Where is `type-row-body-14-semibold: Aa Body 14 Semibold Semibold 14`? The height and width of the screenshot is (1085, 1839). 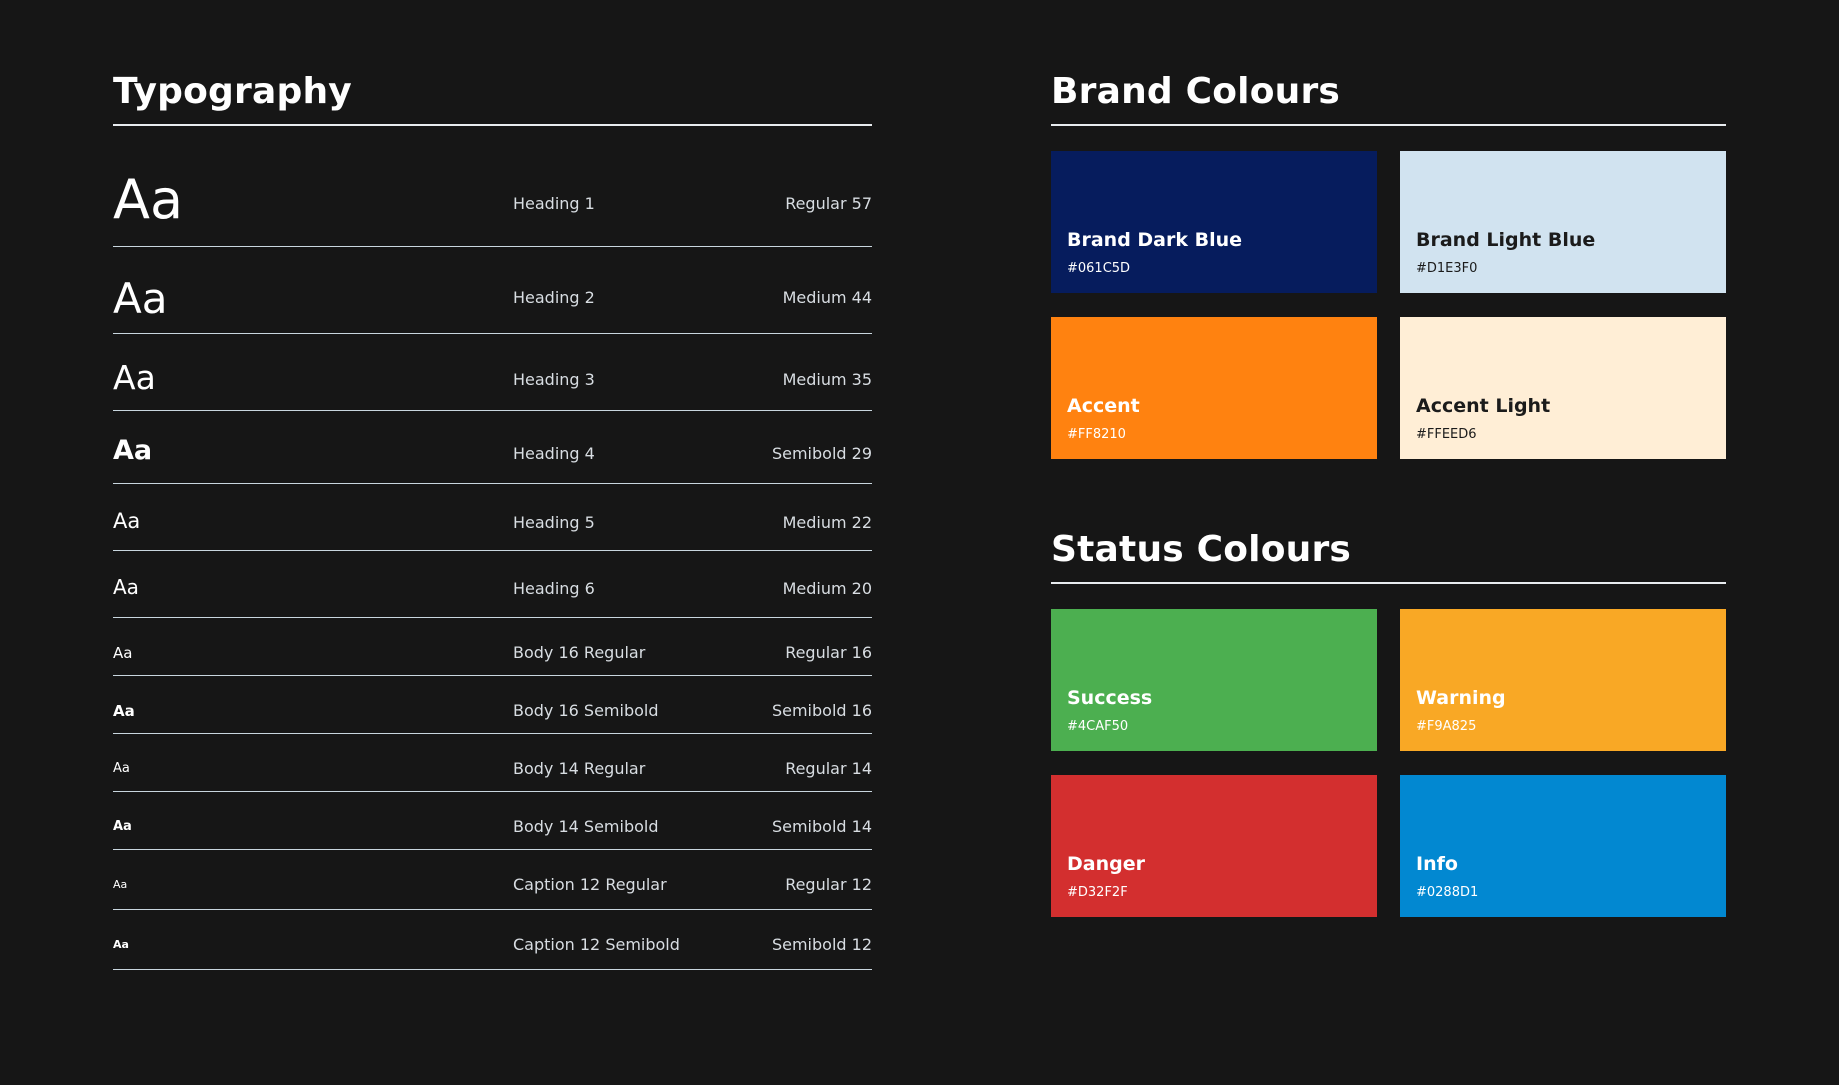
type-row-body-14-semibold: Aa Body 14 Semibold Semibold 14 is located at coordinates (492, 820).